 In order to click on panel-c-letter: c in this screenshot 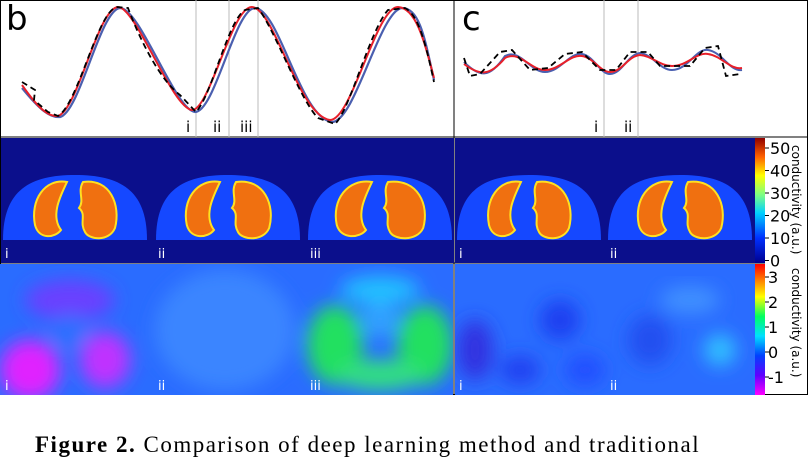, I will do `click(471, 19)`.